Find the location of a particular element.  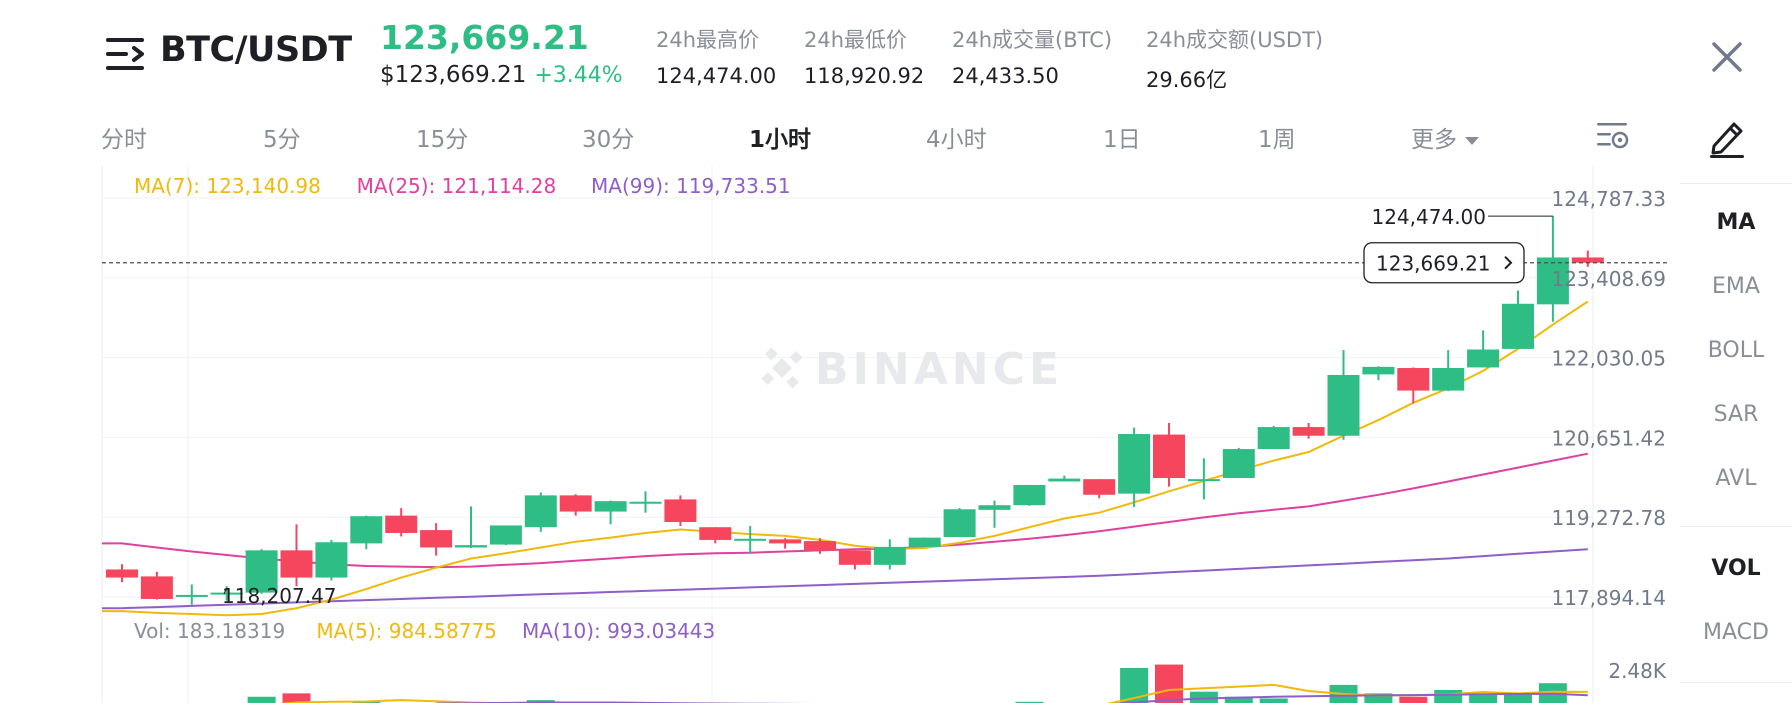

timeframe-tab-15m: 15分 is located at coordinates (442, 140).